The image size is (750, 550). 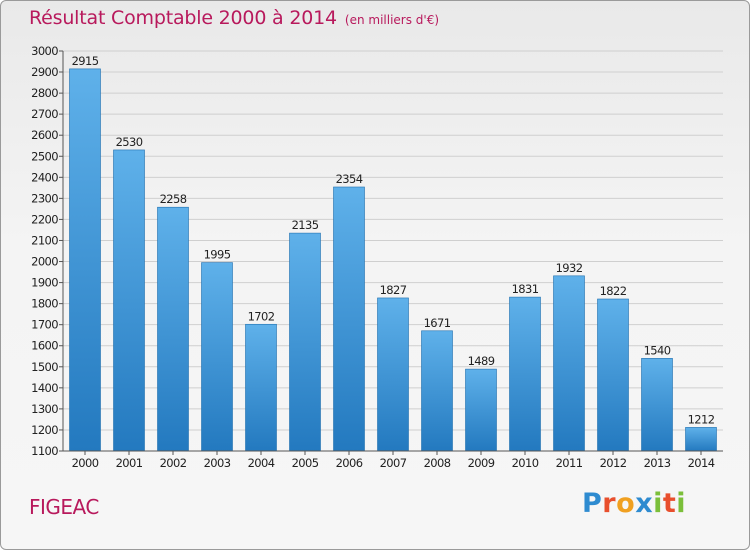 What do you see at coordinates (261, 316) in the screenshot?
I see `data-label-2004: 1702` at bounding box center [261, 316].